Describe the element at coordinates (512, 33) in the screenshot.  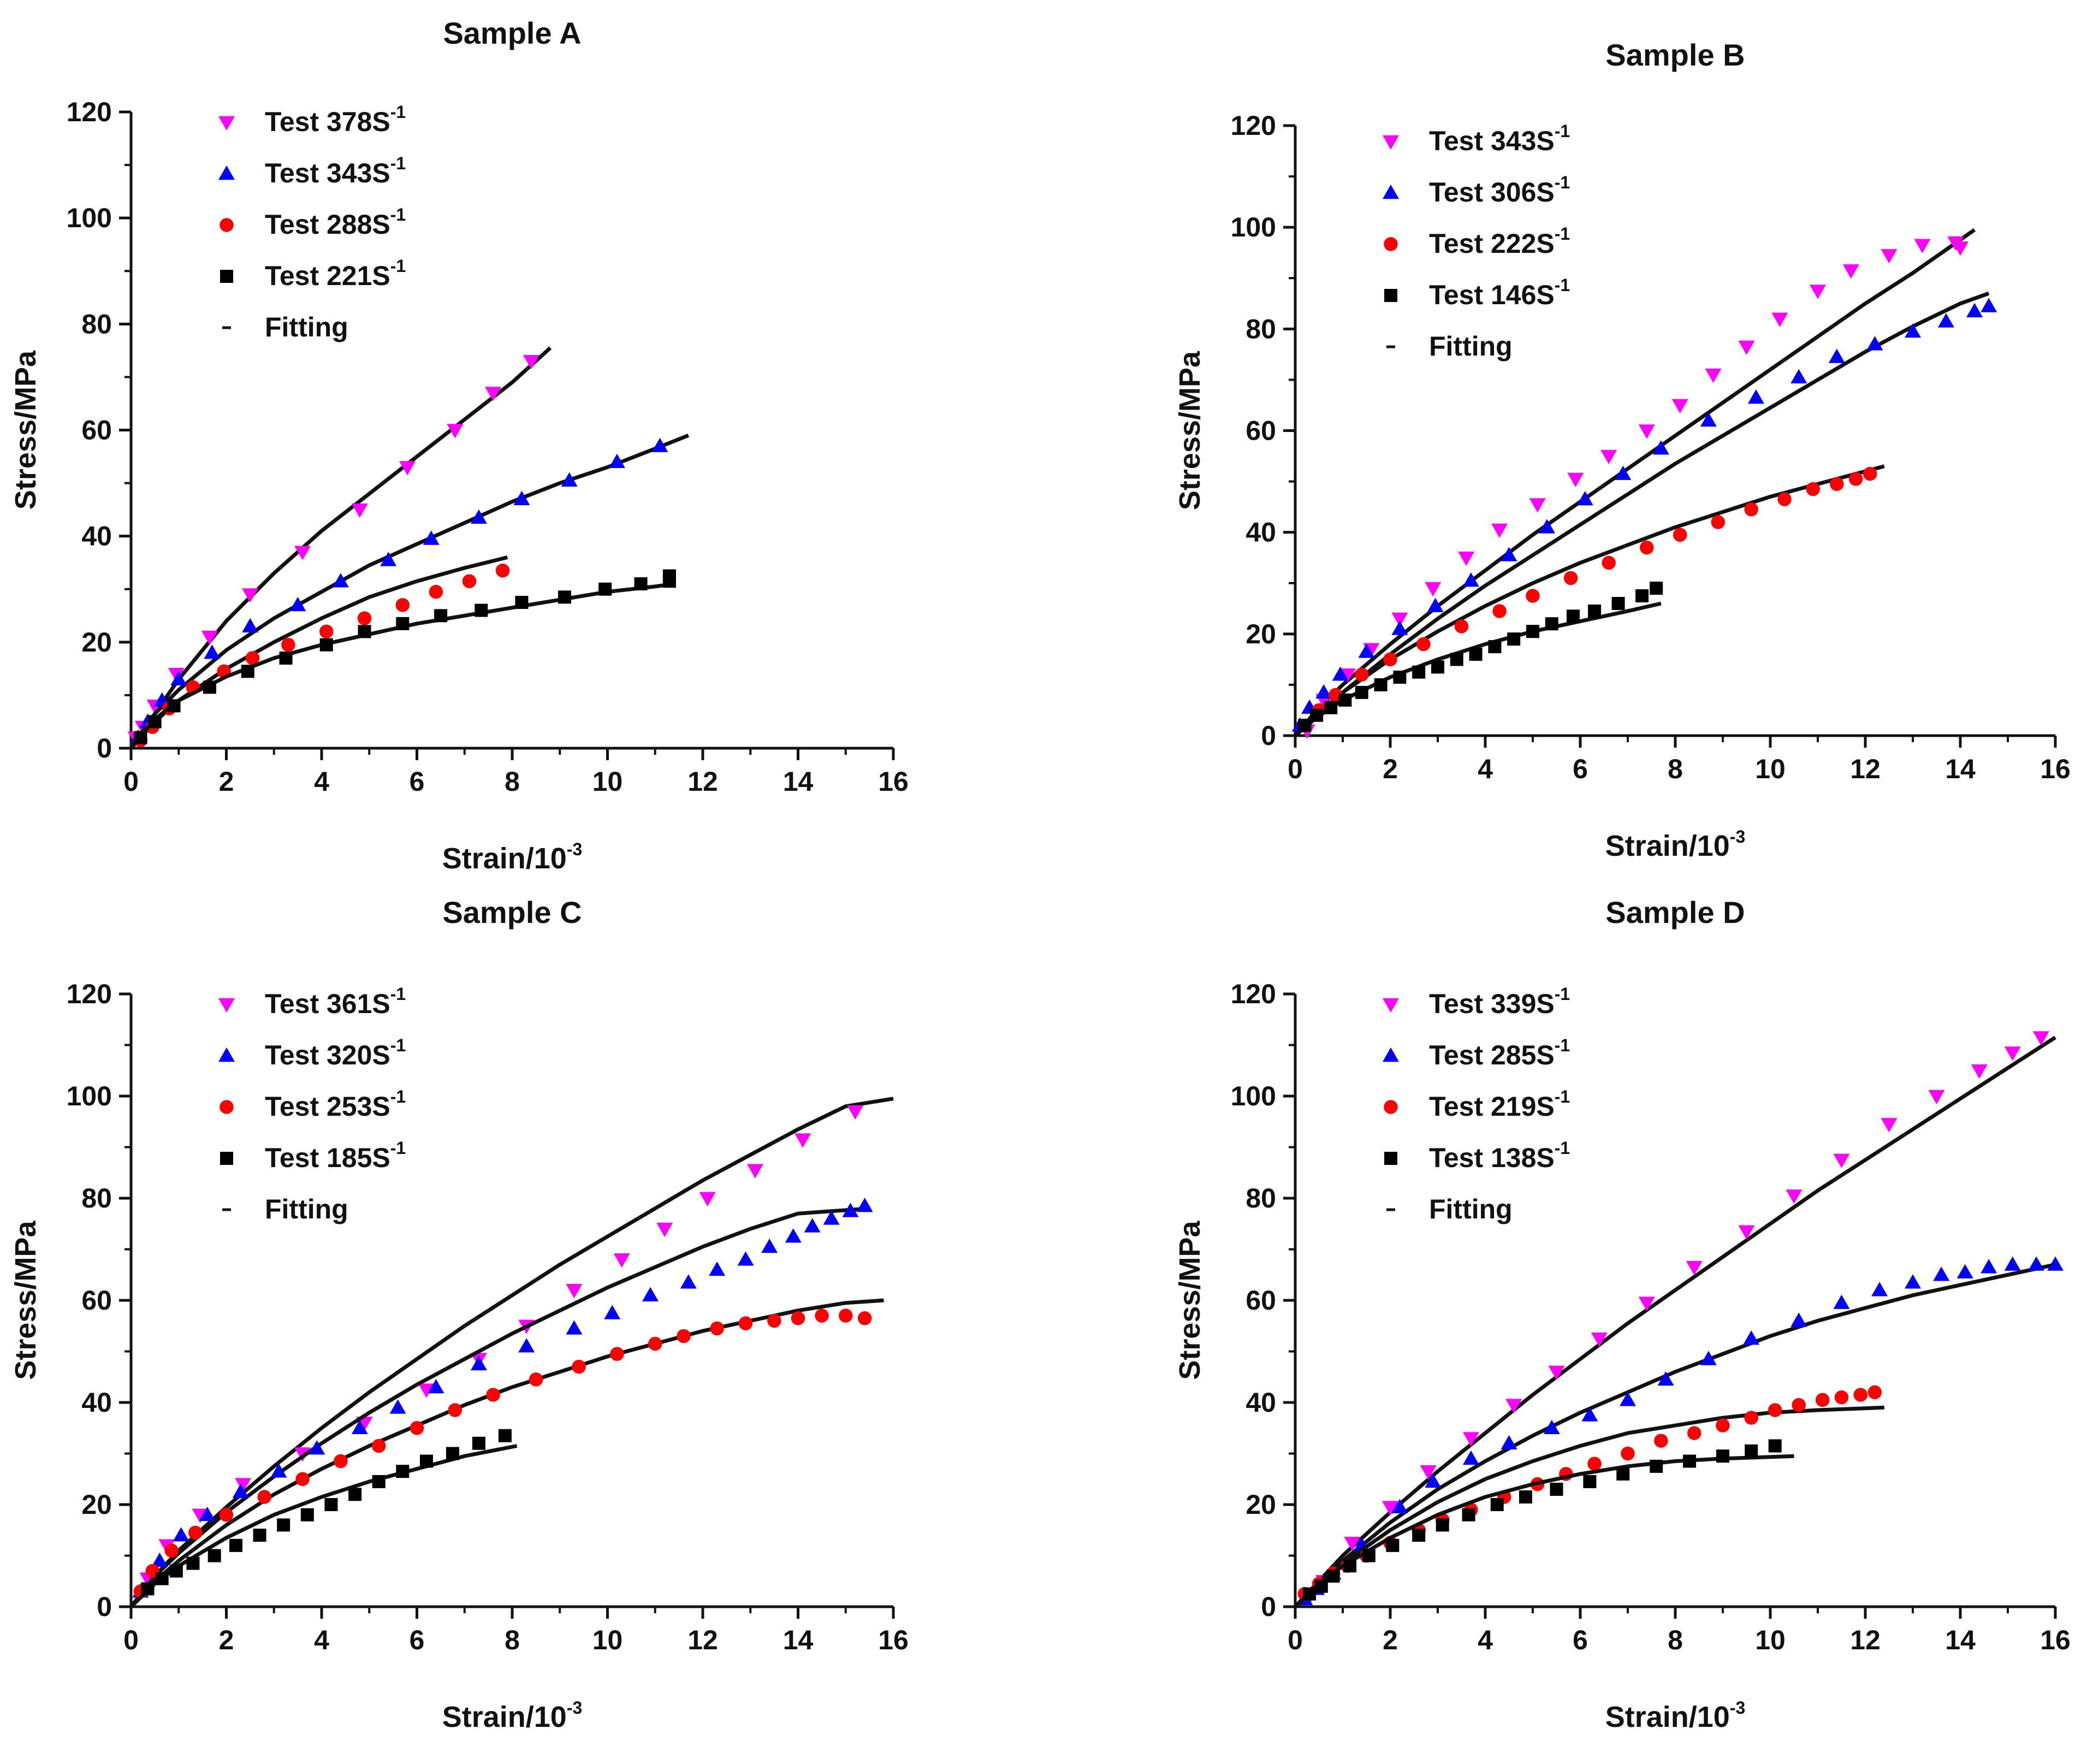
I see `chart-title: Sample A` at that location.